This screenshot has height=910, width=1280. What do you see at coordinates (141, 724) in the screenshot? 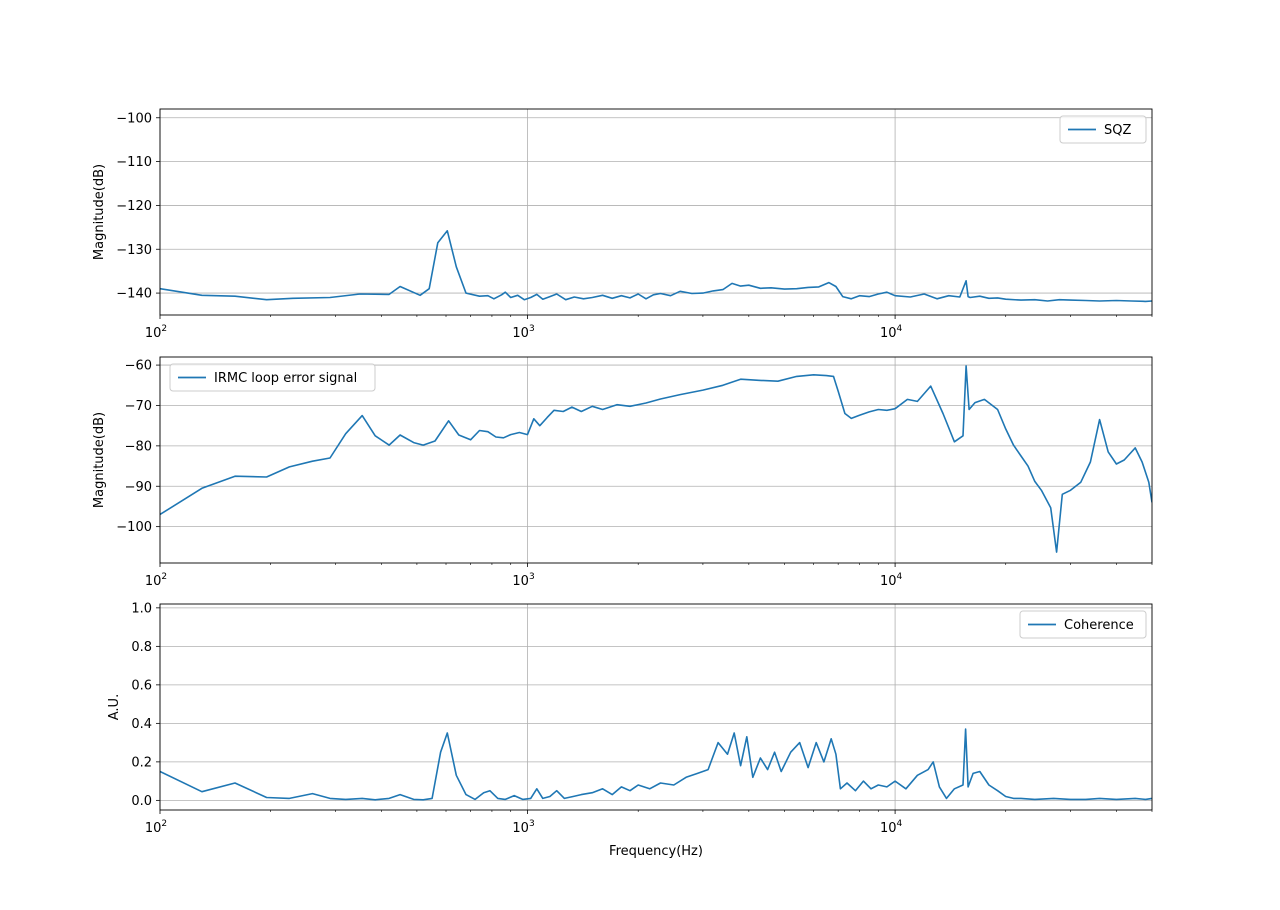
I see `y-tick-label: 0.4` at bounding box center [141, 724].